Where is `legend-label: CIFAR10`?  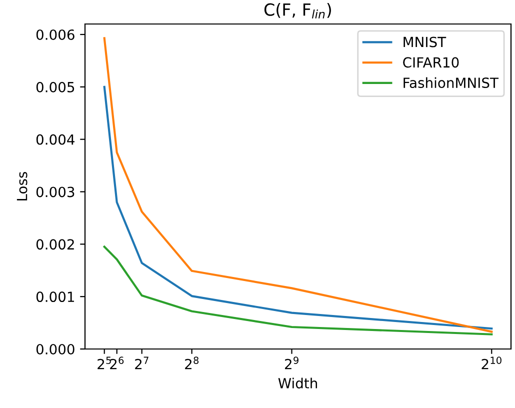
legend-label: CIFAR10 is located at coordinates (431, 62).